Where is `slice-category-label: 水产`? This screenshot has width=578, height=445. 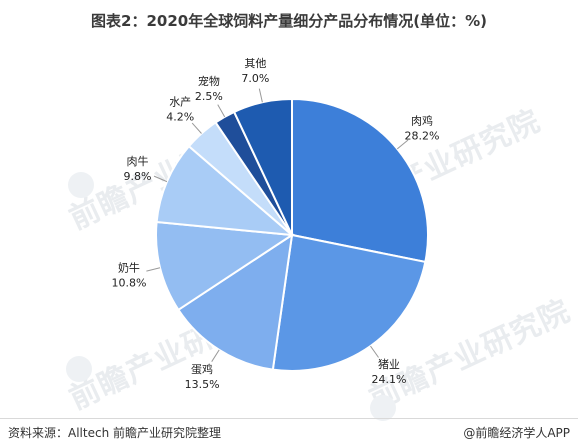 slice-category-label: 水产 is located at coordinates (180, 102).